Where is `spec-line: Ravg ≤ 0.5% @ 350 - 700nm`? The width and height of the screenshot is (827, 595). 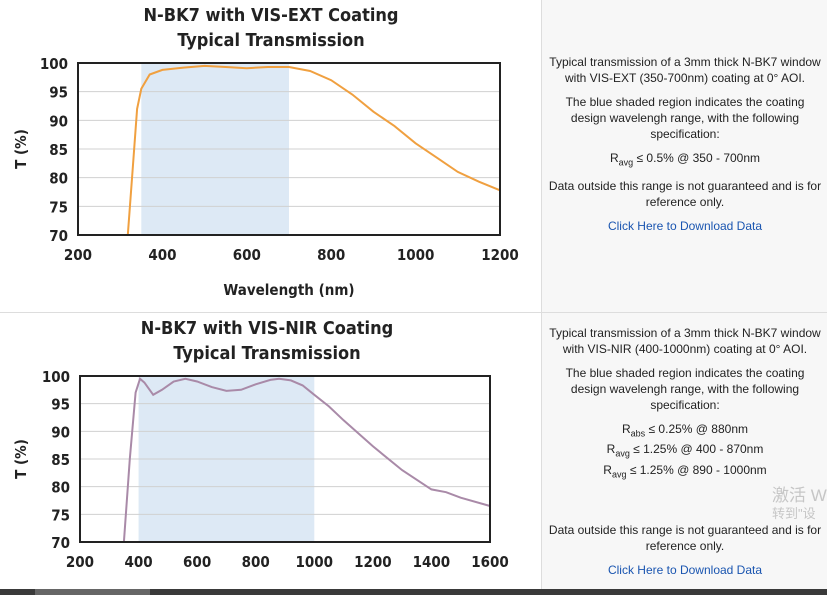
spec-line: Ravg ≤ 0.5% @ 350 - 700nm is located at coordinates (685, 159).